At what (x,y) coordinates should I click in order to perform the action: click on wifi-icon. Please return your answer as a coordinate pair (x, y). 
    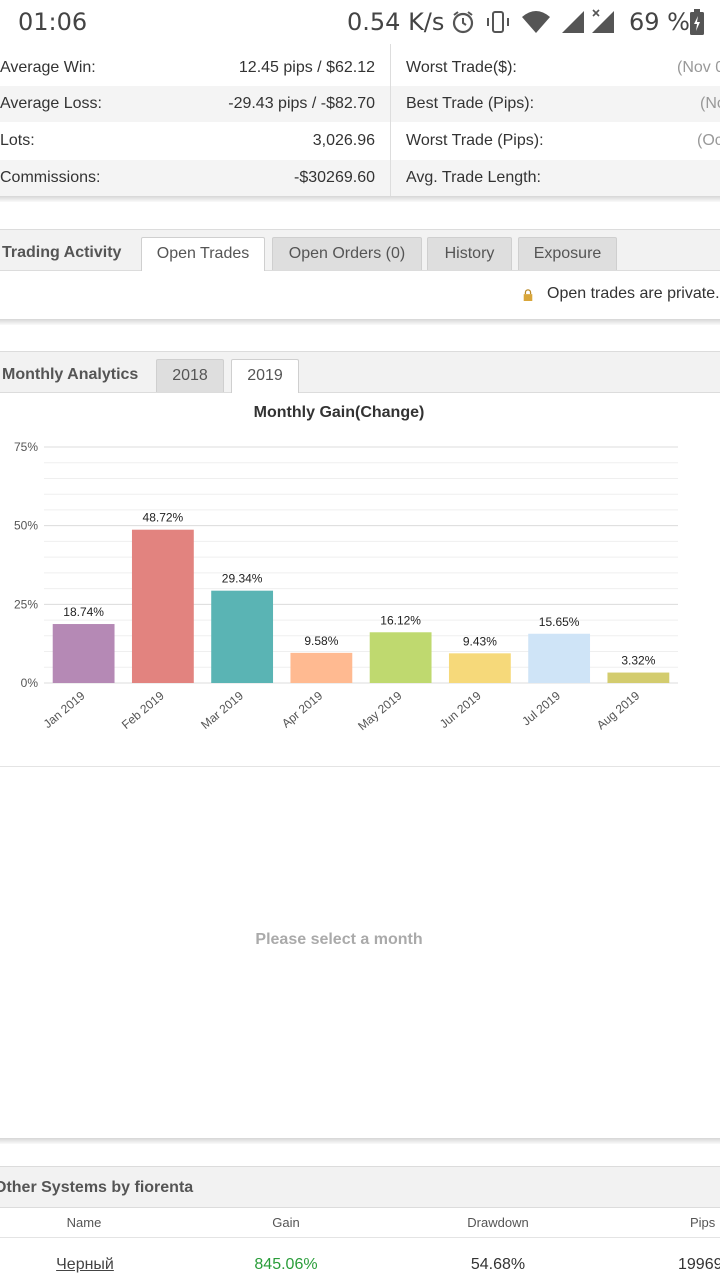
    Looking at the image, I should click on (536, 22).